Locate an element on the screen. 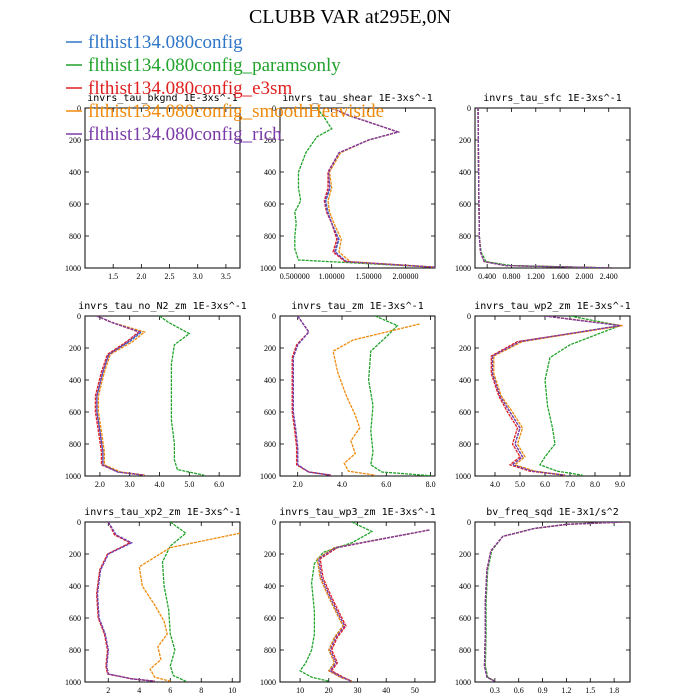 Image resolution: width=700 pixels, height=700 pixels. x-tick-label: 6 is located at coordinates (170, 690).